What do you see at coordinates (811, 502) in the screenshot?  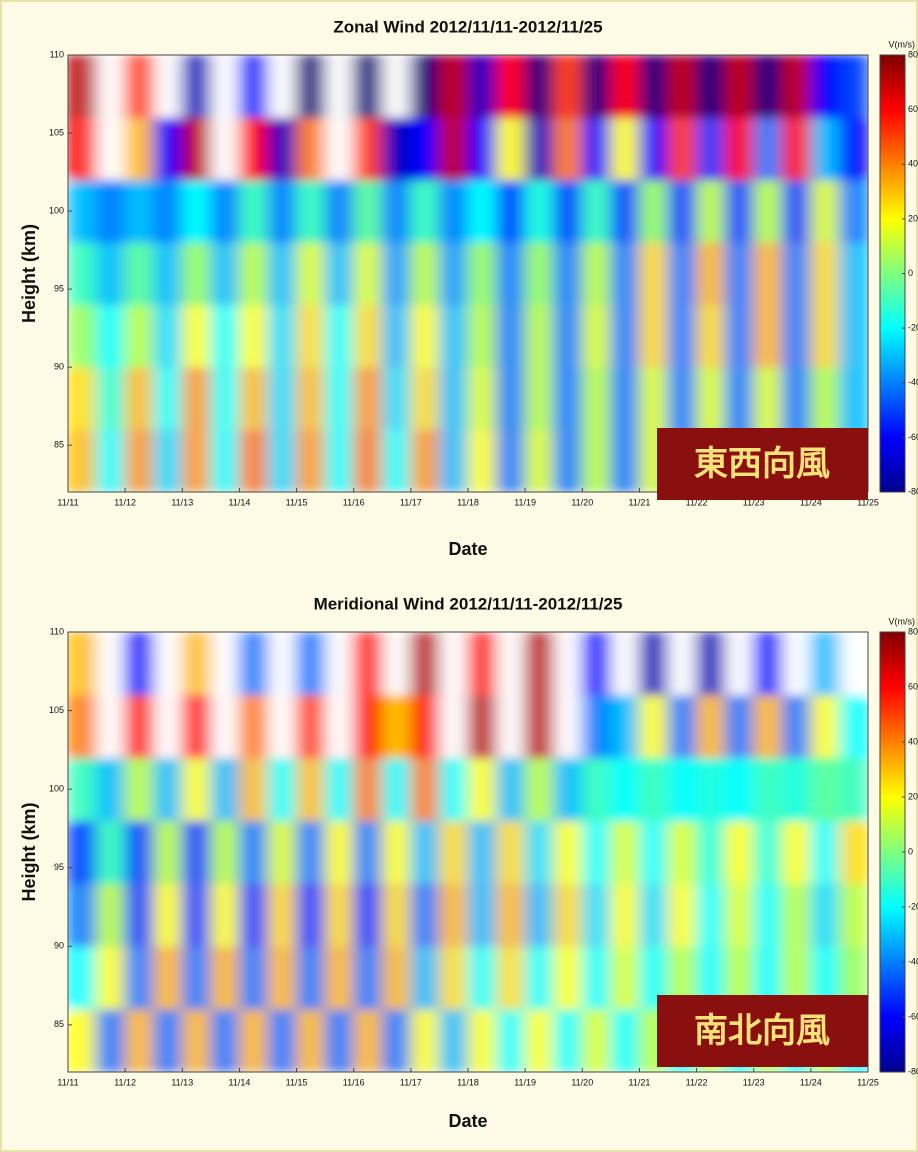 I see `x-tick-label: 11/24` at bounding box center [811, 502].